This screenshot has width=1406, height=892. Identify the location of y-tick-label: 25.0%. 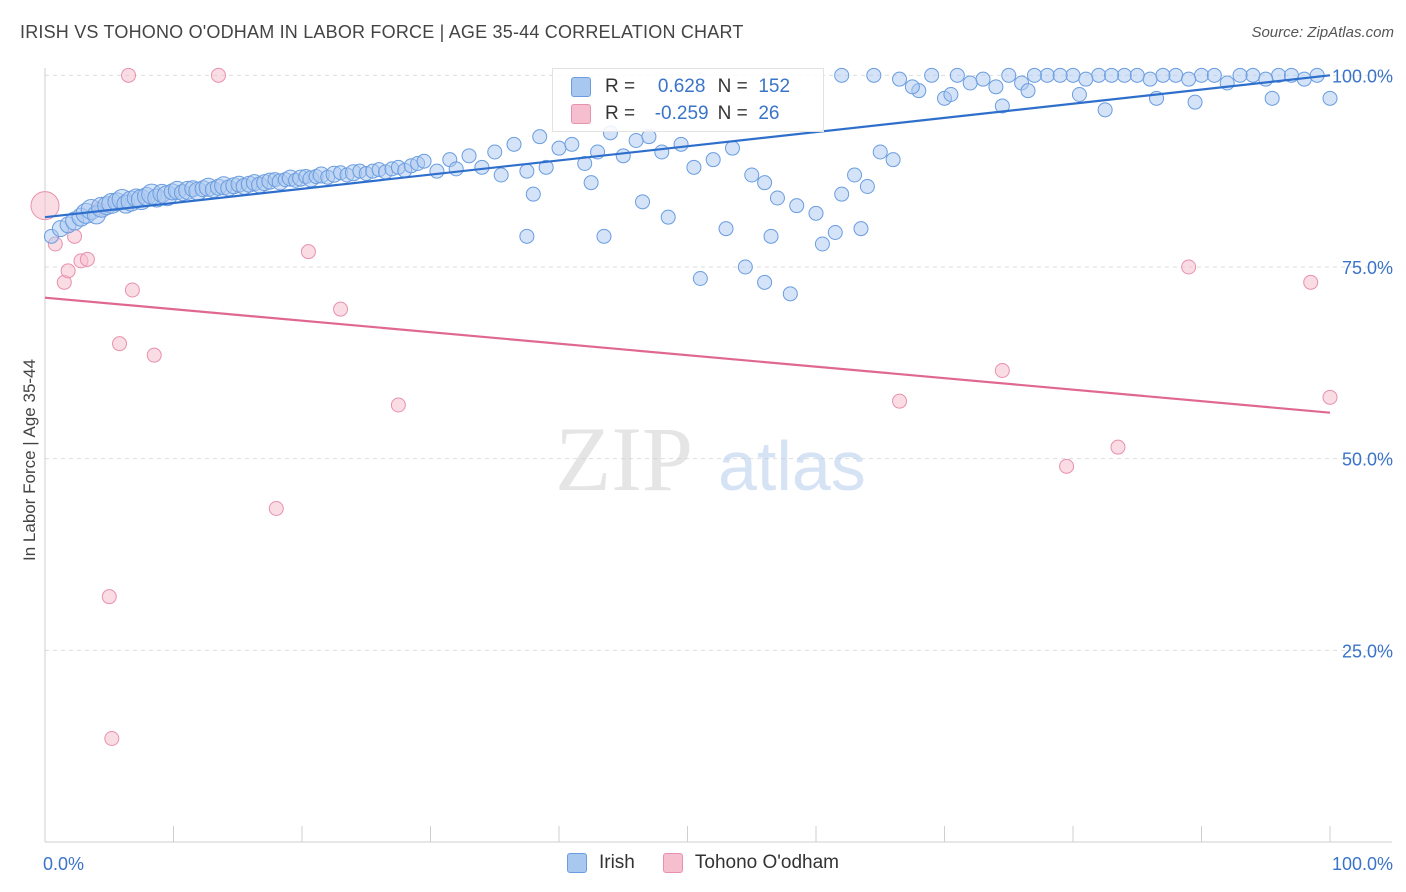
(1367, 651).